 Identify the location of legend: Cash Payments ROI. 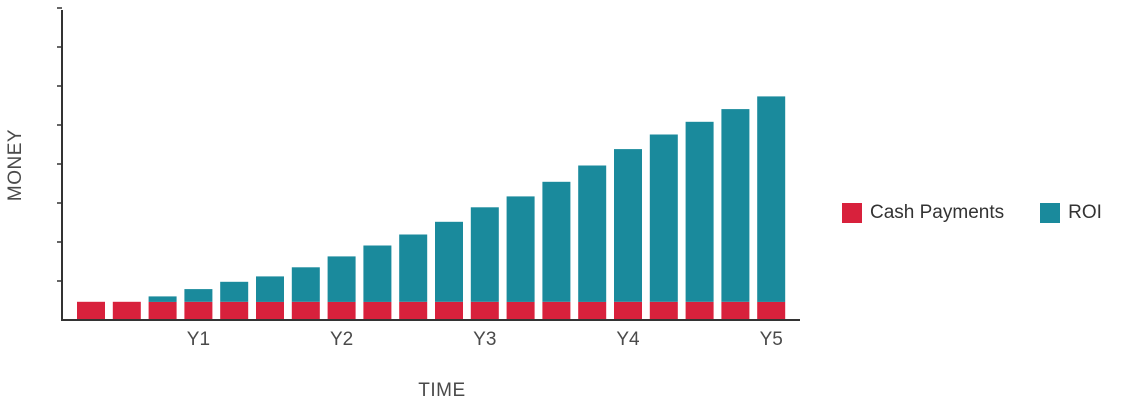
(972, 213).